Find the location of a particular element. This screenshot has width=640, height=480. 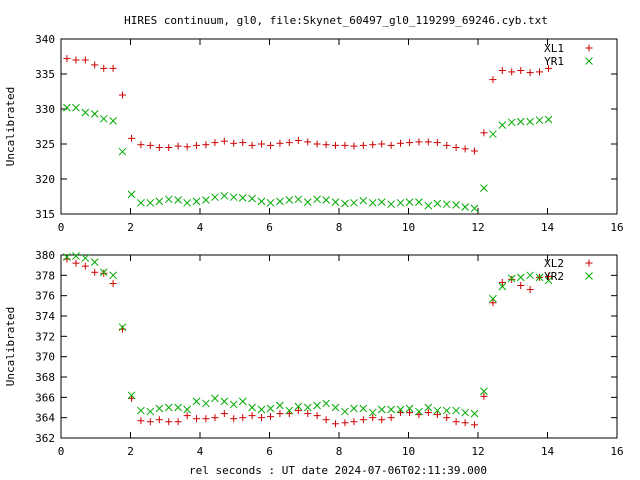

x-tick-label: 6 is located at coordinates (269, 451).